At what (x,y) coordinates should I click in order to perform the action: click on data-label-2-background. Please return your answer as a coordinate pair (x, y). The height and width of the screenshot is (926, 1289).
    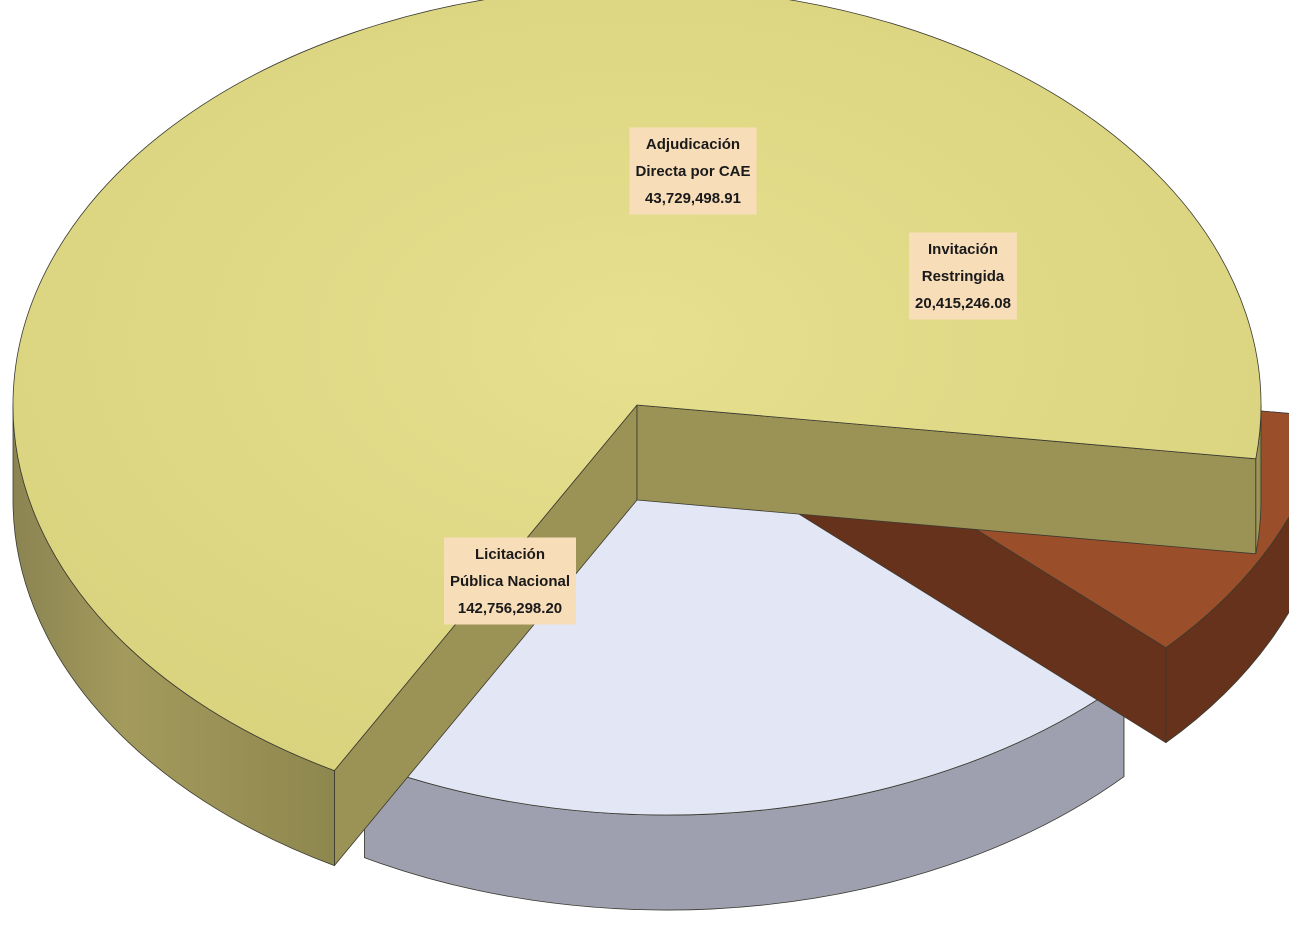
    Looking at the image, I should click on (963, 276).